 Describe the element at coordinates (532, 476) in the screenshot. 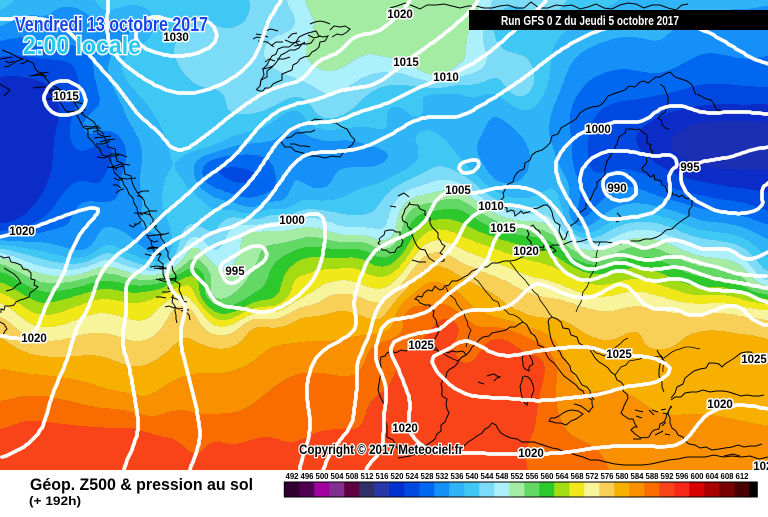

I see `svg-text: 556` at that location.